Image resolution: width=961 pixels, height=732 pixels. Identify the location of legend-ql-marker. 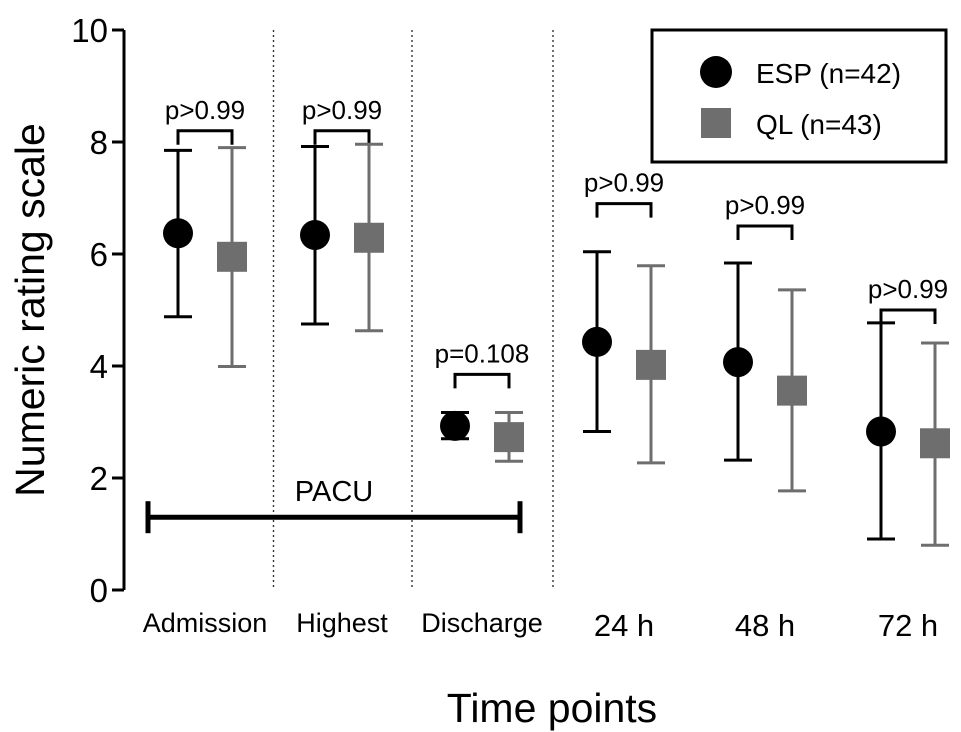
(716, 123).